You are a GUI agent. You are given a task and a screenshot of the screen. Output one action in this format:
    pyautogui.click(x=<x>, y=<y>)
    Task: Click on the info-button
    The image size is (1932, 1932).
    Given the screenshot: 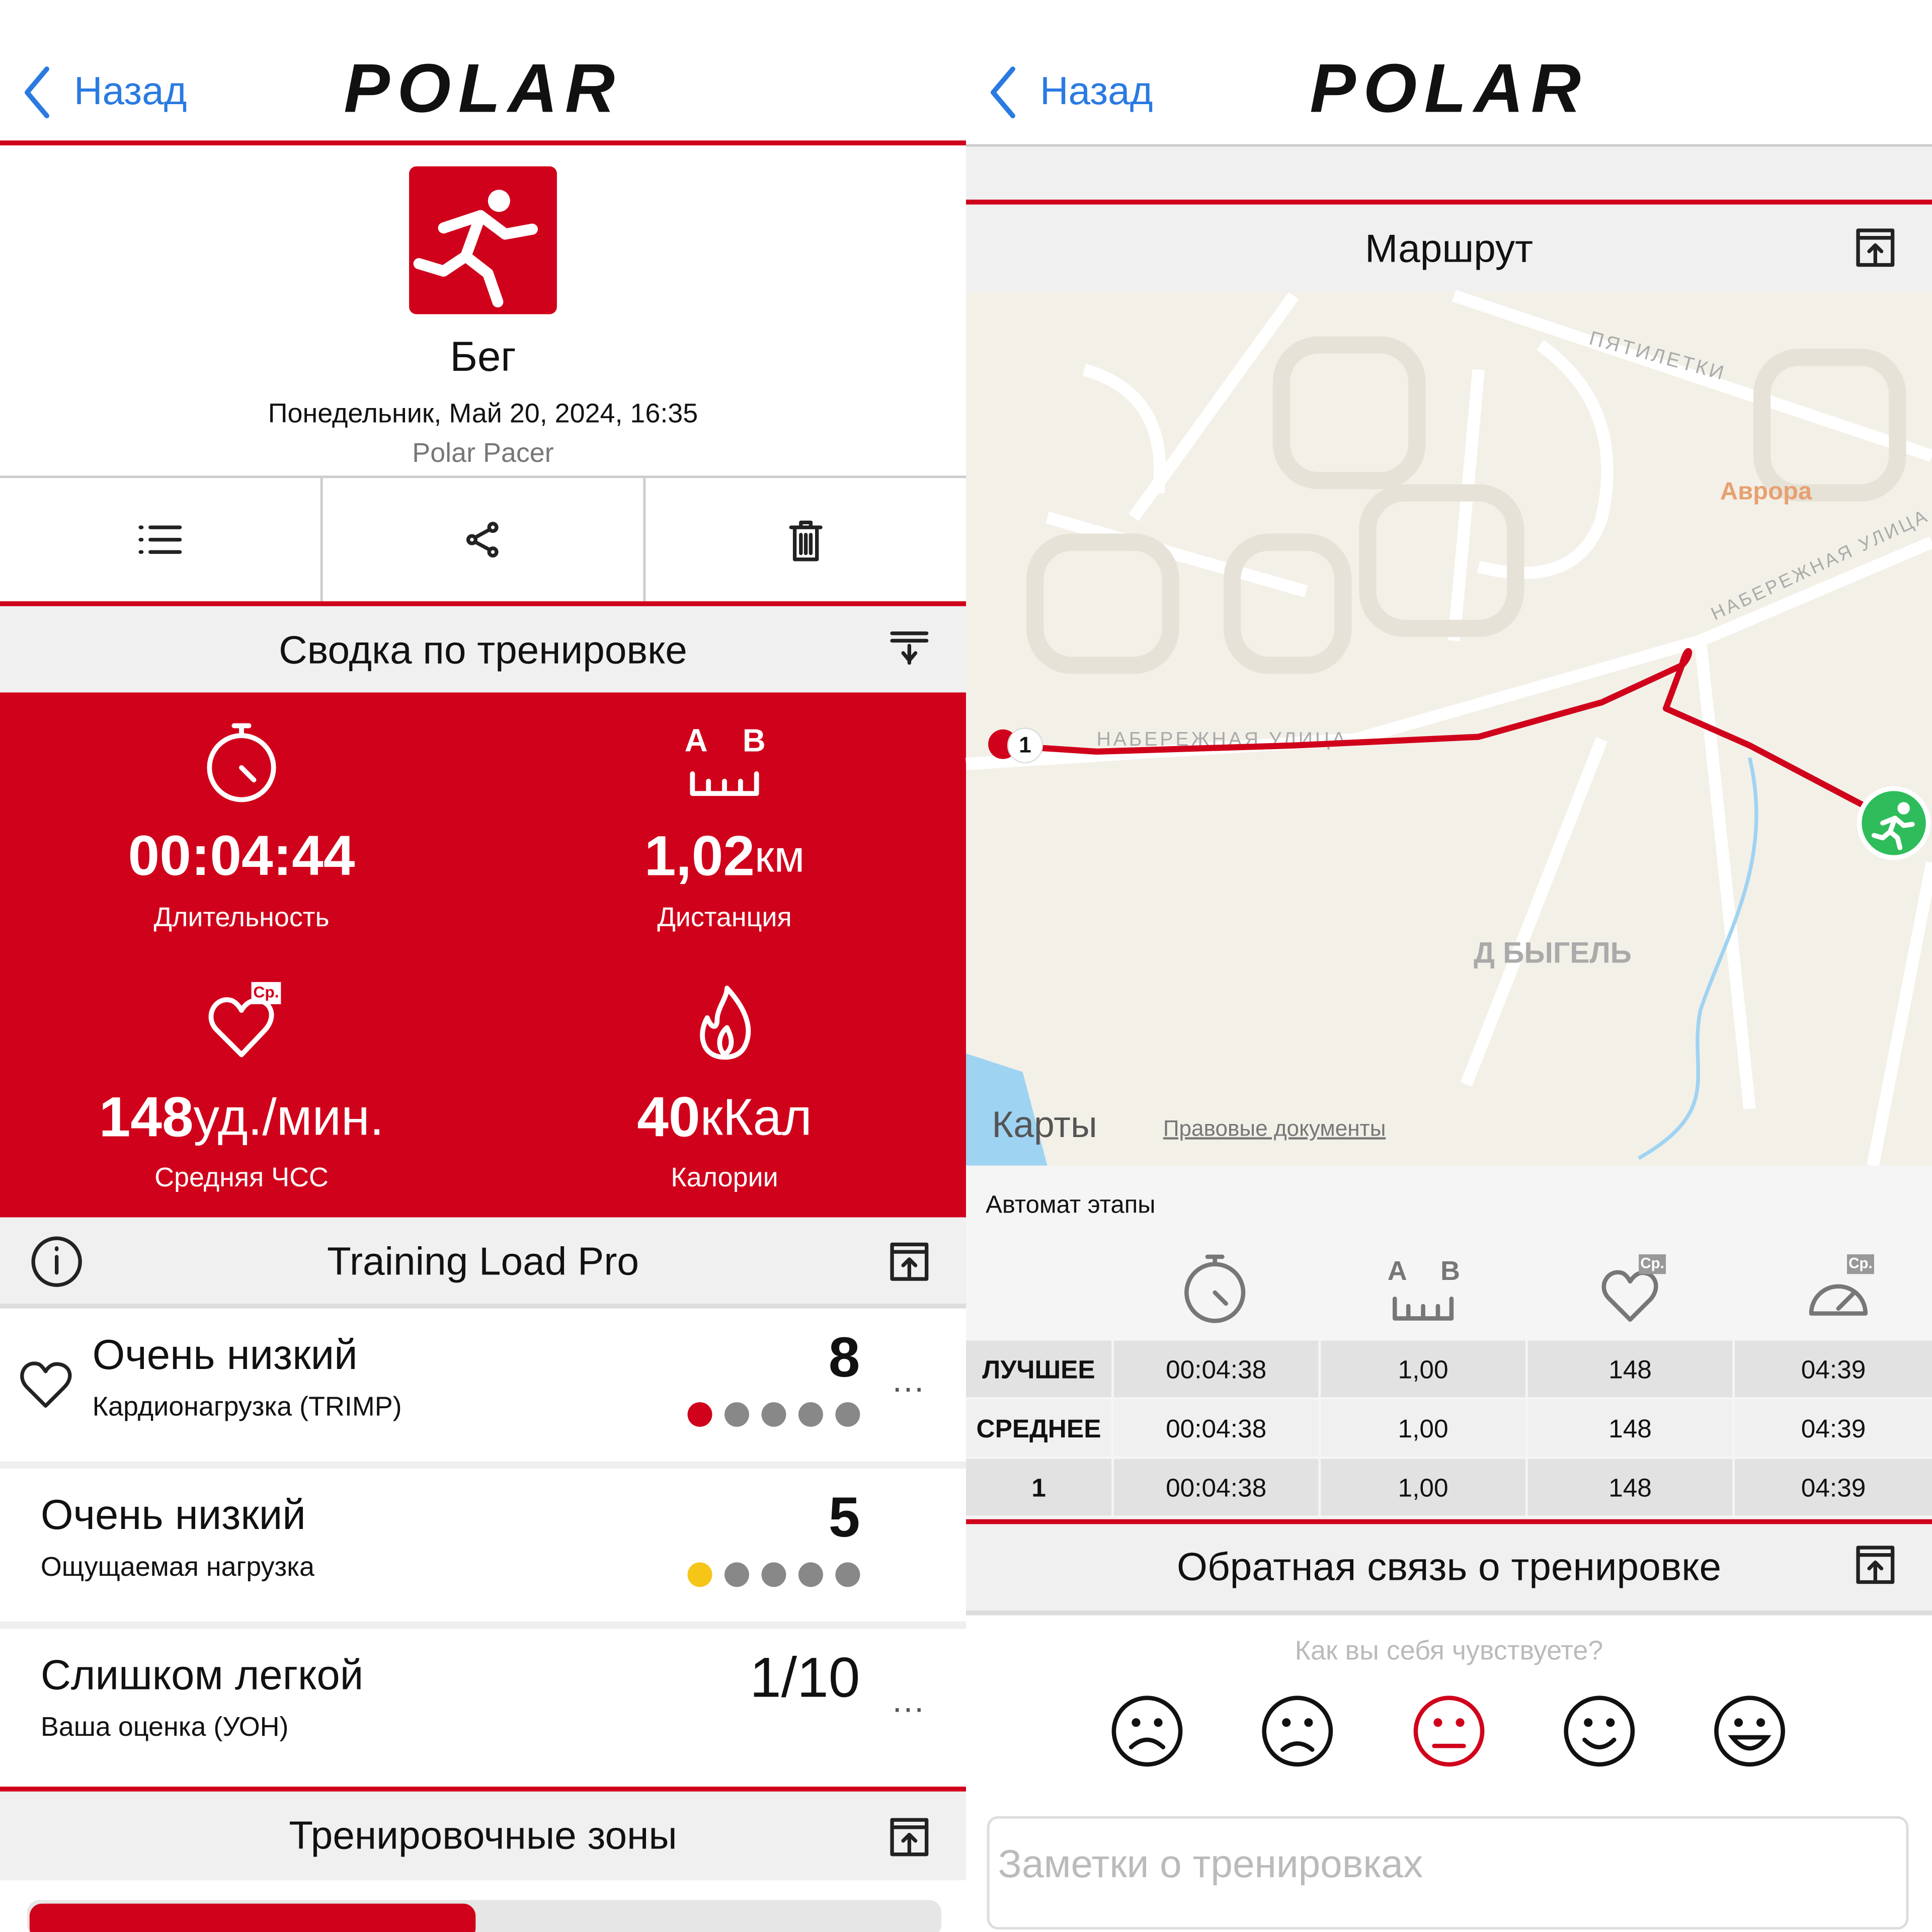 What is the action you would take?
    pyautogui.click(x=56, y=1261)
    